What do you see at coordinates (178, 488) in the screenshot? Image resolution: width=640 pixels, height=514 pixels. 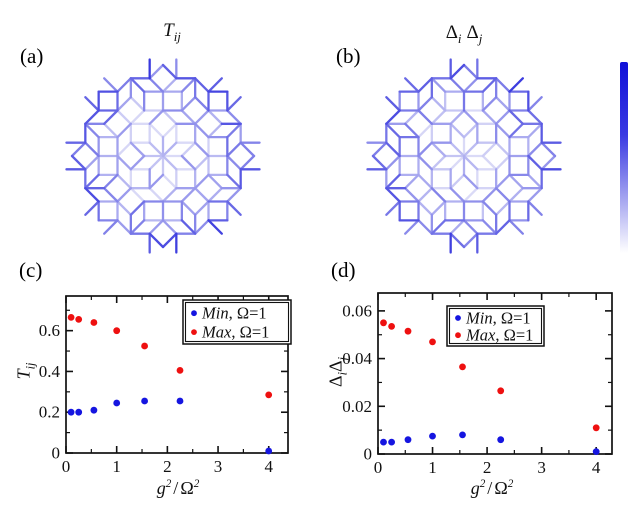 I see `x-axis-title-c: g2/Ω2` at bounding box center [178, 488].